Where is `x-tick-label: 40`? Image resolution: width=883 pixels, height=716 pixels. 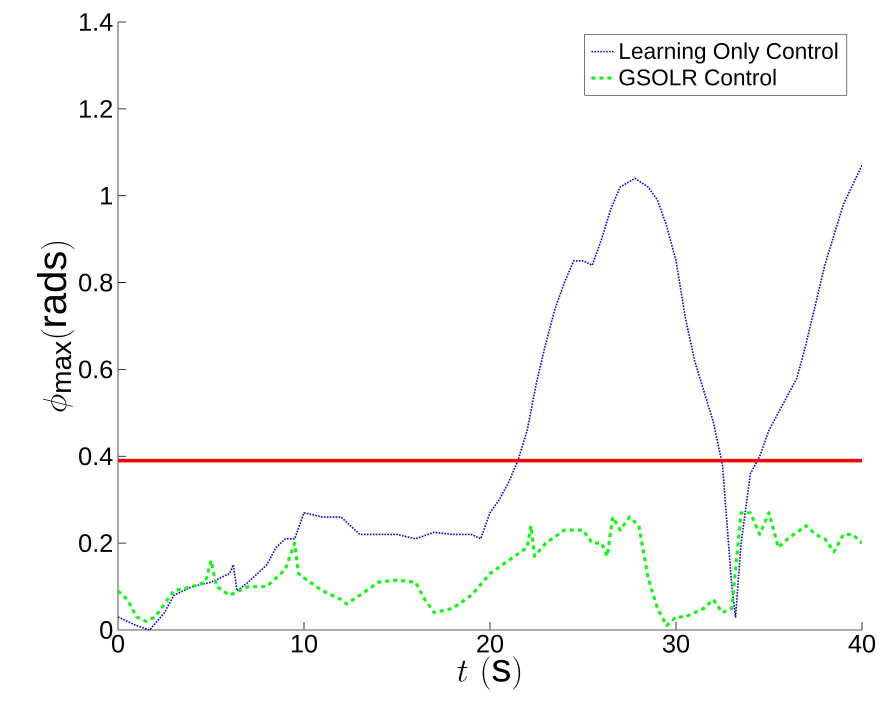 x-tick-label: 40 is located at coordinates (862, 643).